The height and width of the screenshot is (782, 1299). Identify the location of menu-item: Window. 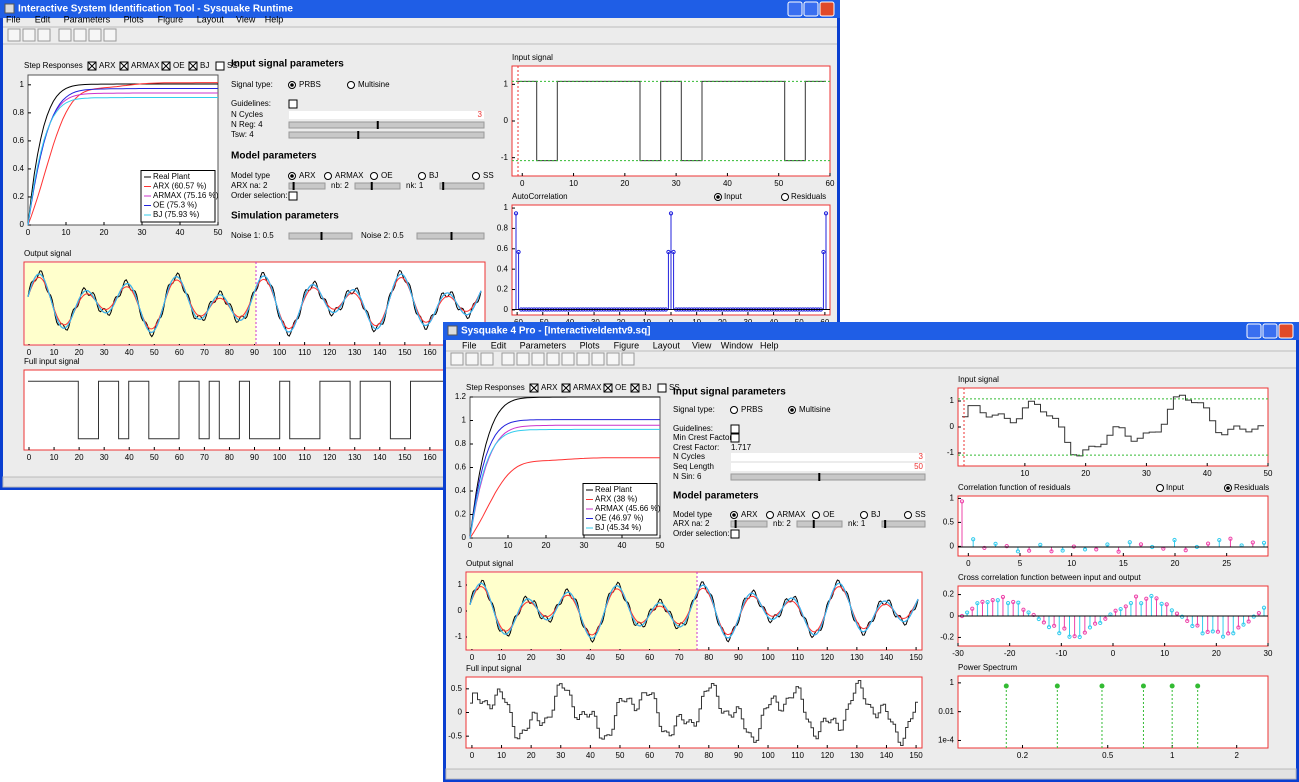
(737, 345).